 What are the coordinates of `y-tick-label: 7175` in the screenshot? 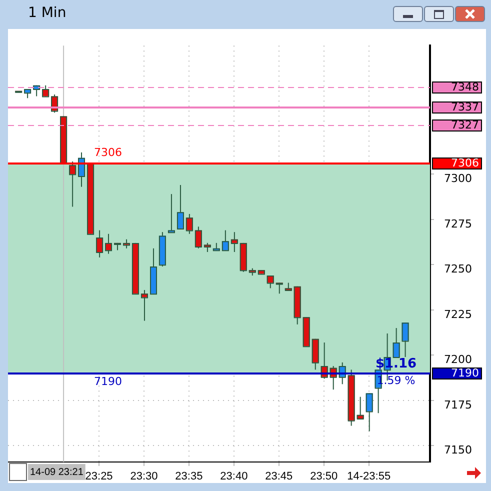 It's located at (458, 405).